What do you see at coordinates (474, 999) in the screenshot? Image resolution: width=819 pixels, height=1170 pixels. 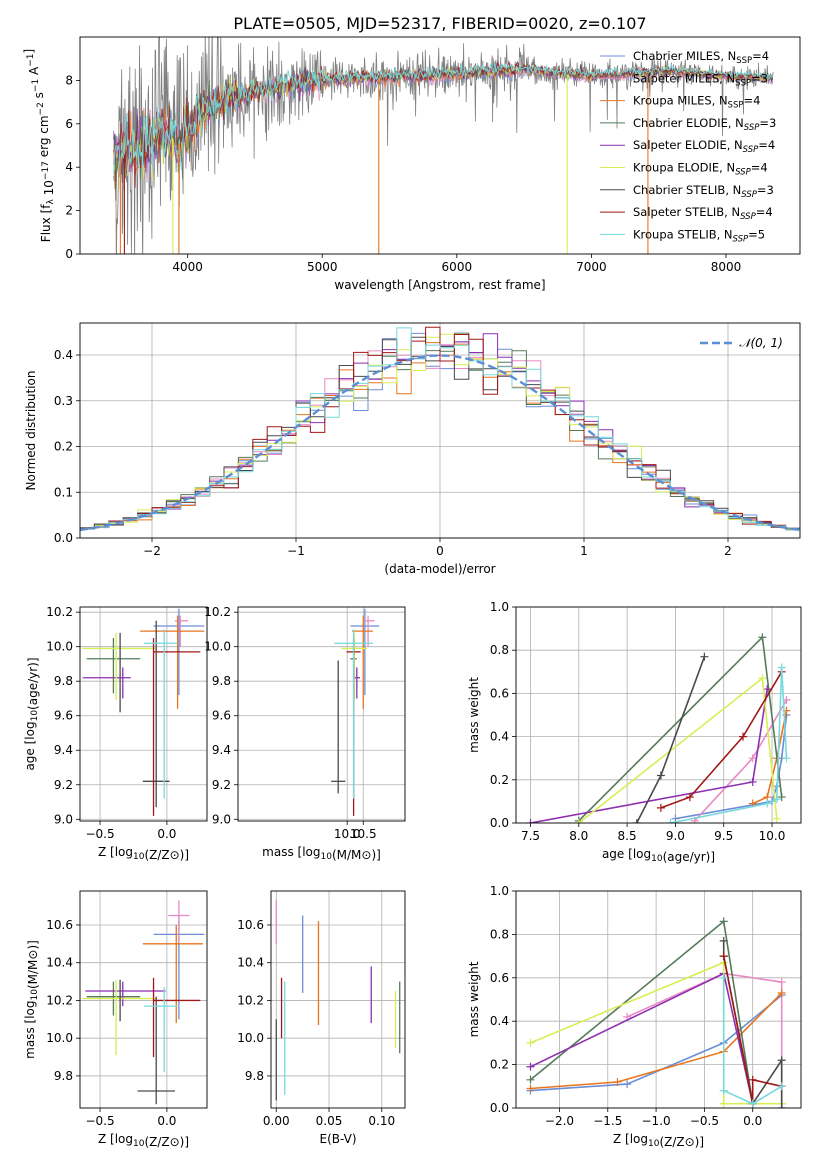 I see `y-axis-label: mass weight` at bounding box center [474, 999].